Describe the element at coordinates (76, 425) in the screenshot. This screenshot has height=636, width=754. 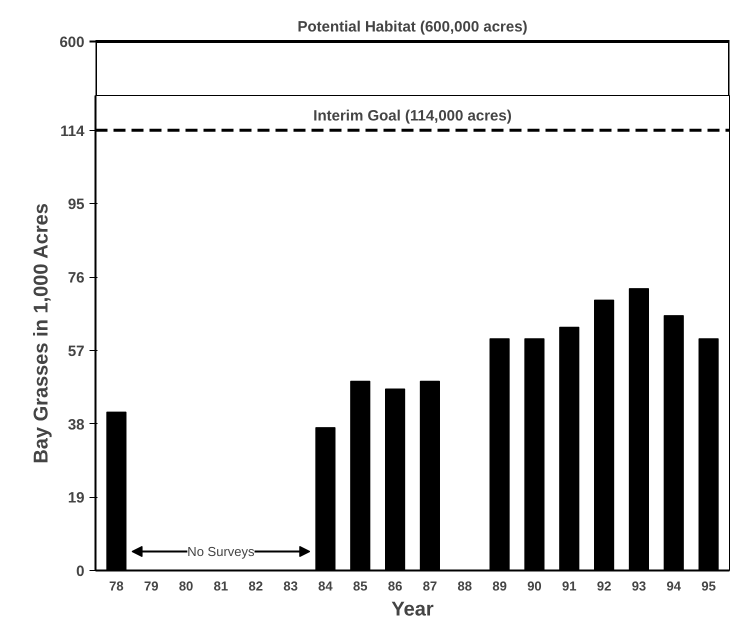
I see `y-tick-label: 38` at that location.